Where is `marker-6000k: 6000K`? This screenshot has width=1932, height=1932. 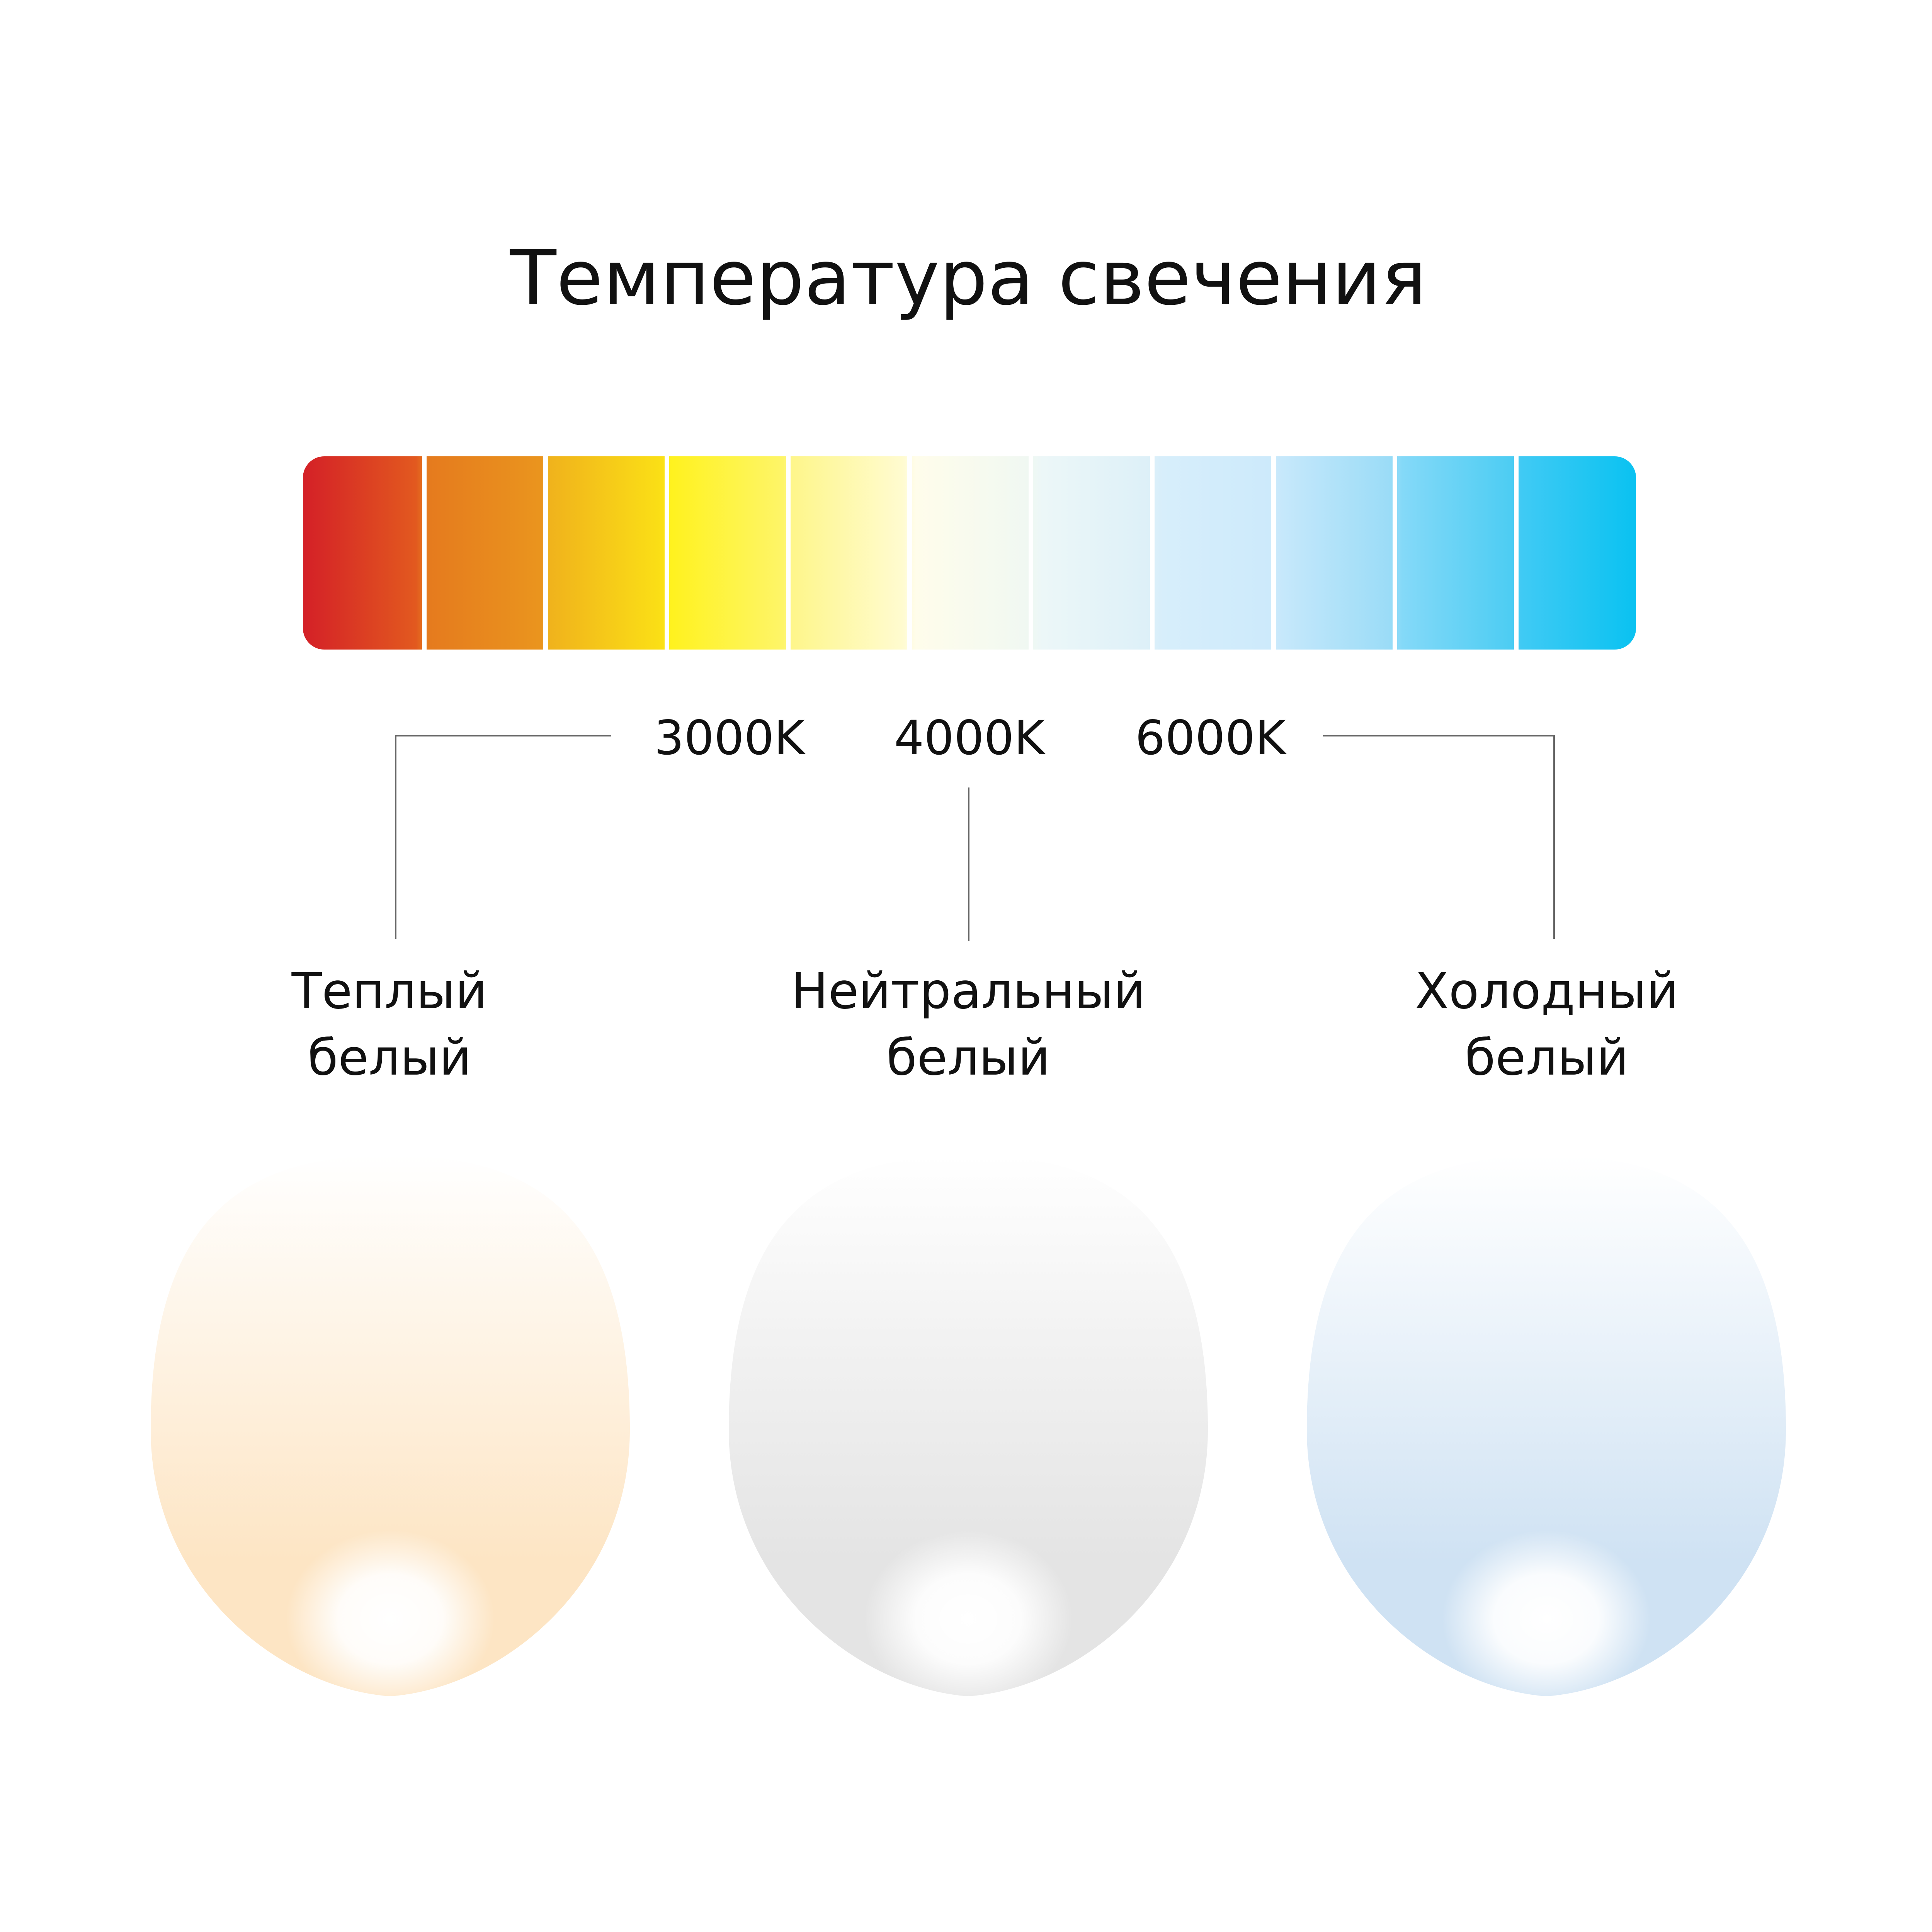 marker-6000k: 6000K is located at coordinates (1211, 738).